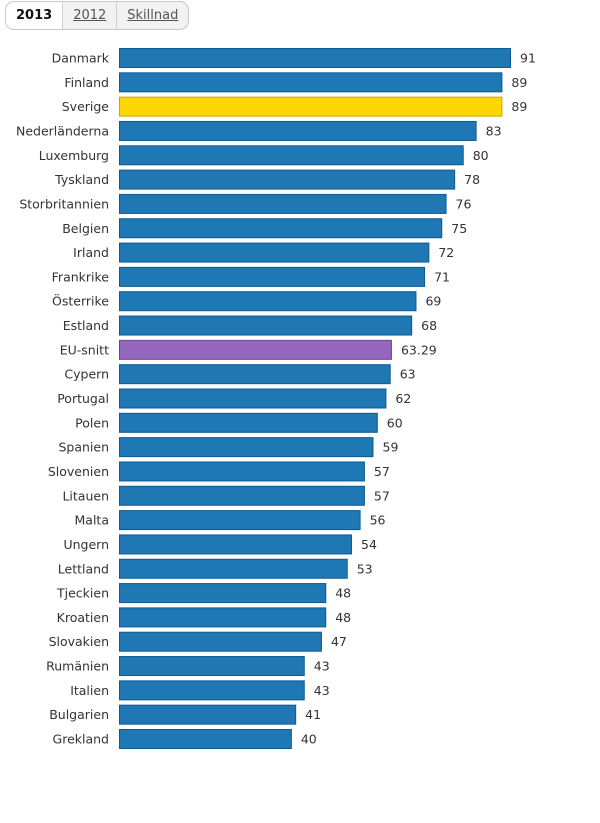 Image resolution: width=600 pixels, height=823 pixels. What do you see at coordinates (86, 325) in the screenshot?
I see `category-label: Estland` at bounding box center [86, 325].